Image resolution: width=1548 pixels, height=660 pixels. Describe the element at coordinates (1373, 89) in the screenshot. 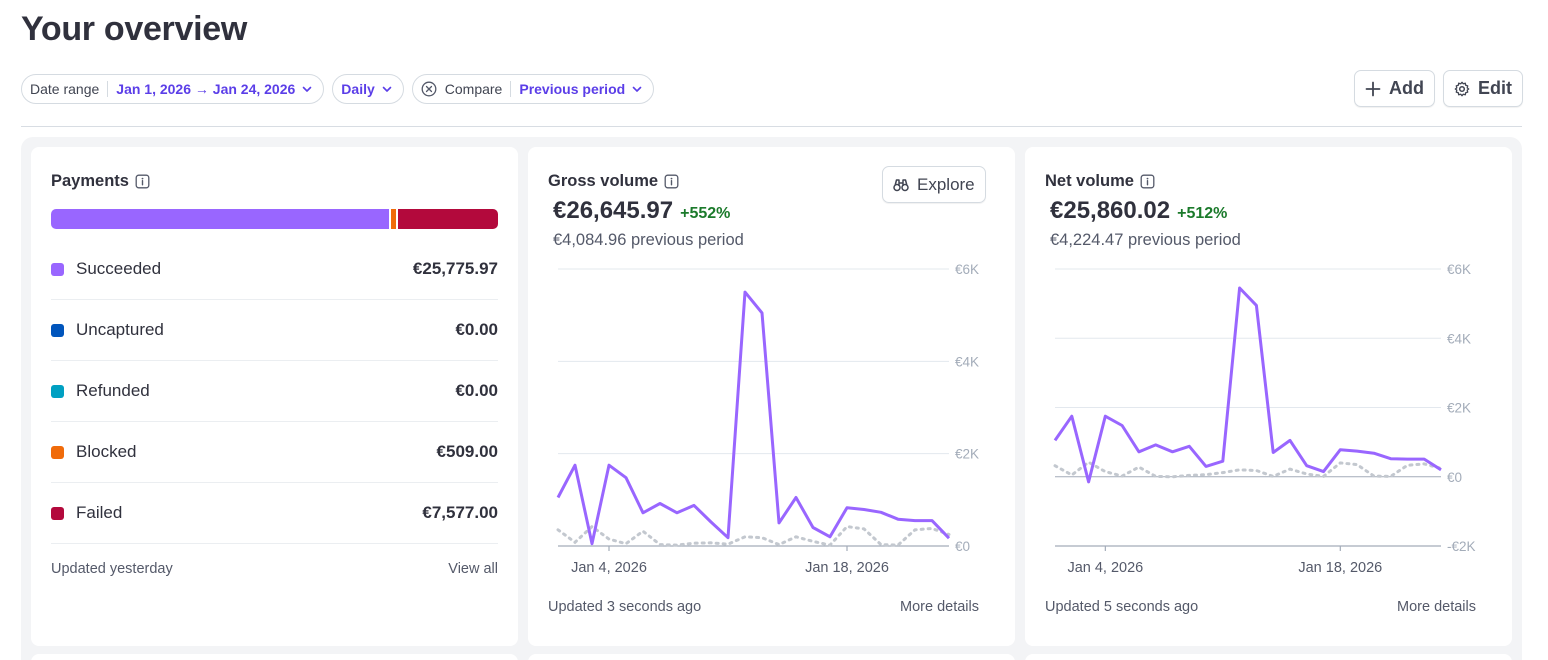

I see `plus-icon` at that location.